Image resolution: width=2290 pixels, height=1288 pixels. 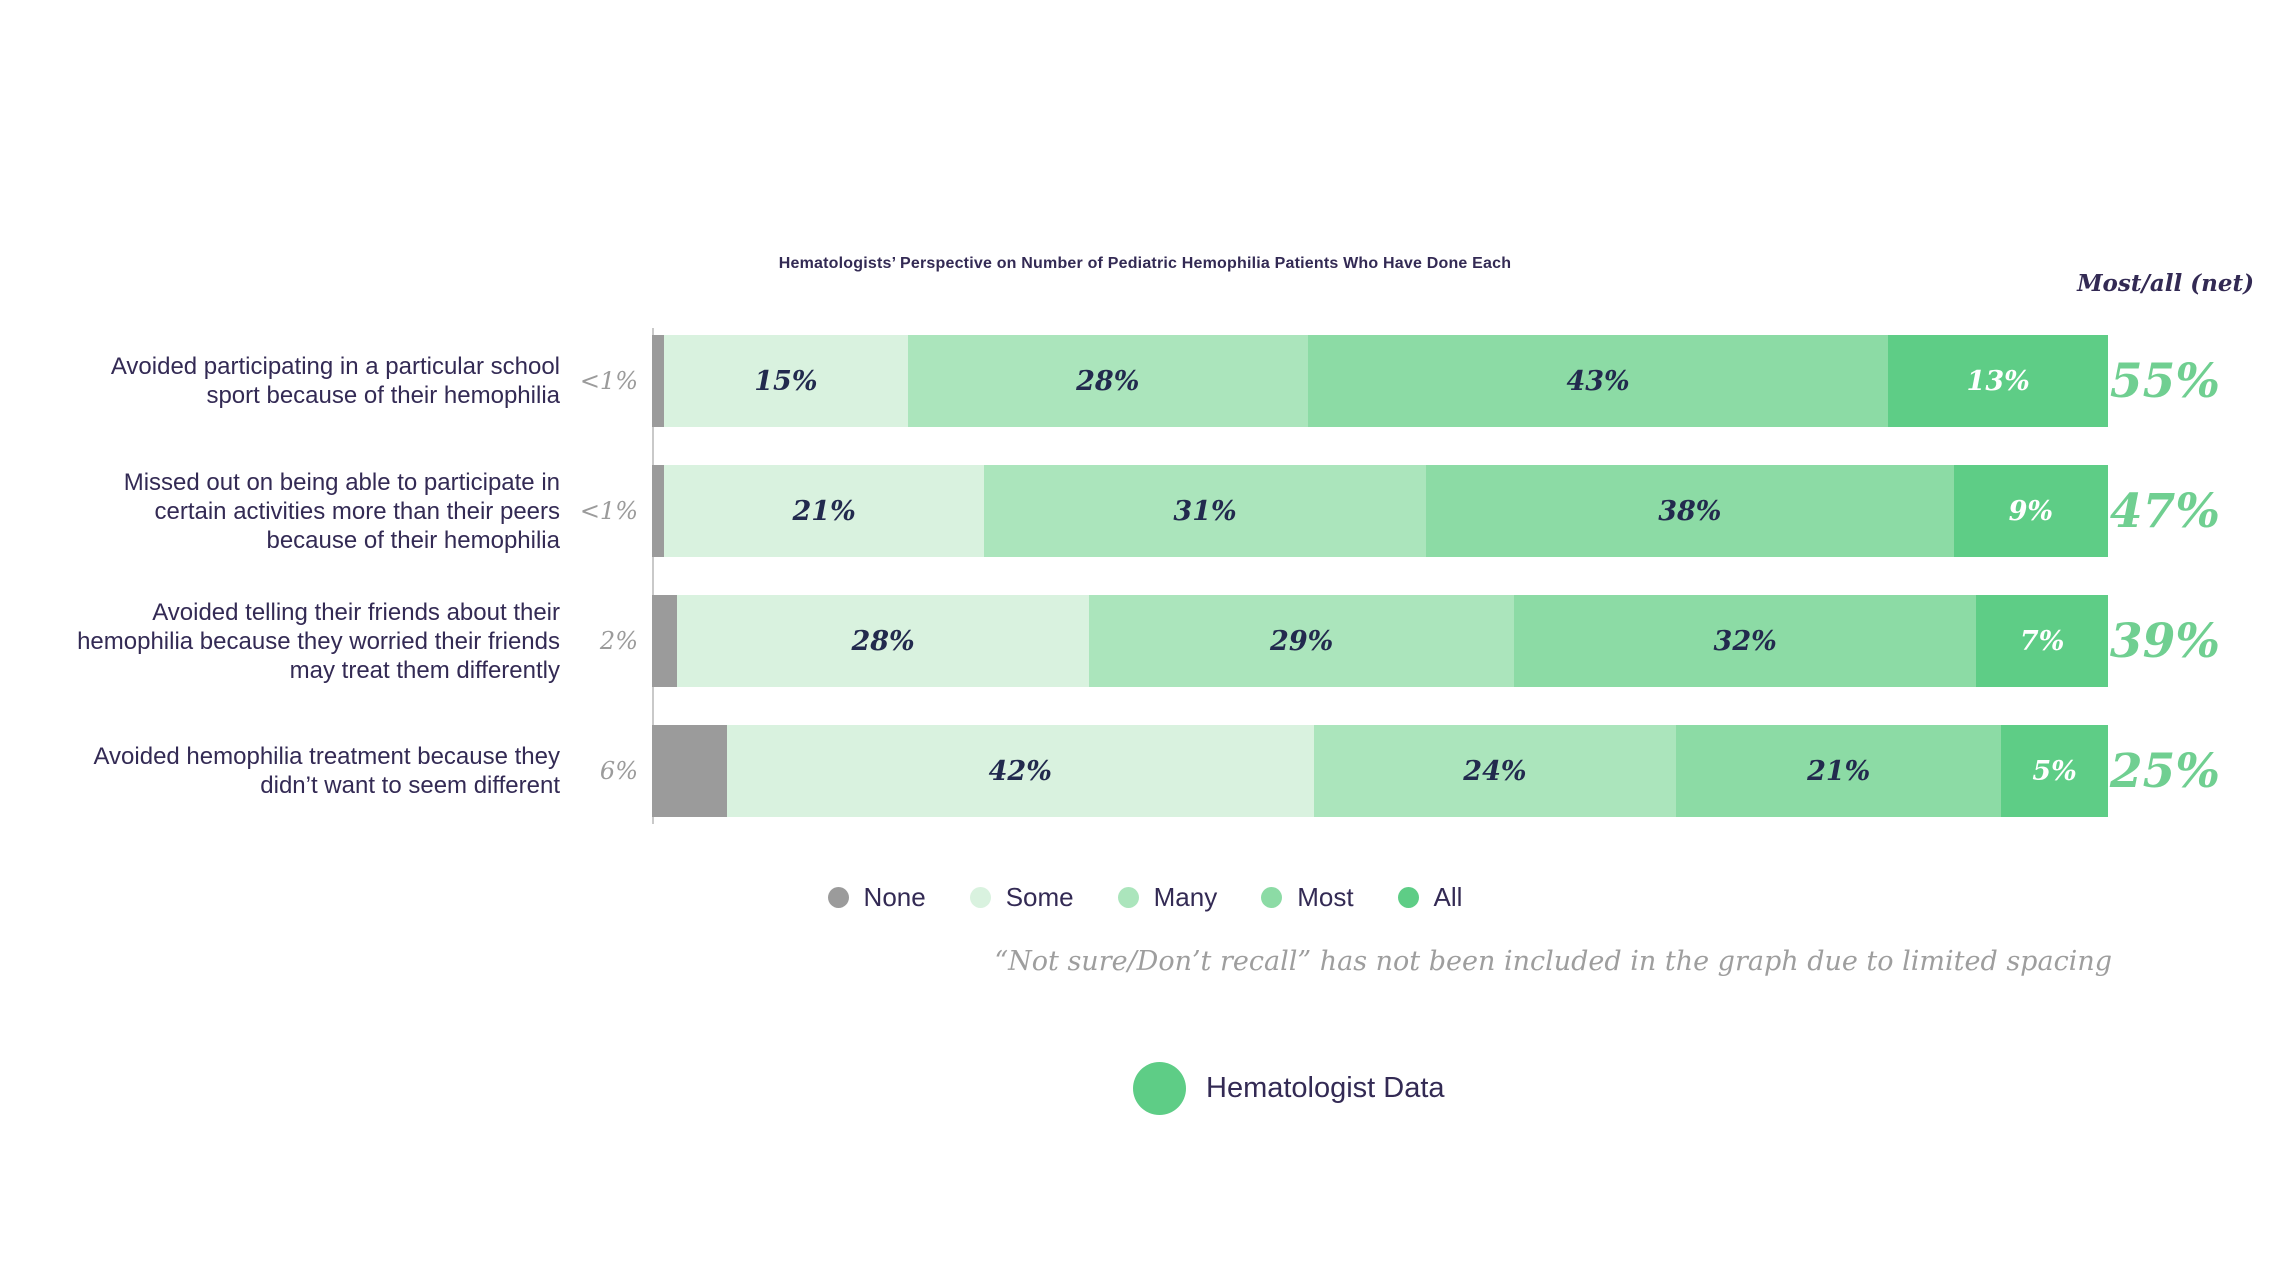 I want to click on legend-label: Many, so click(x=1185, y=897).